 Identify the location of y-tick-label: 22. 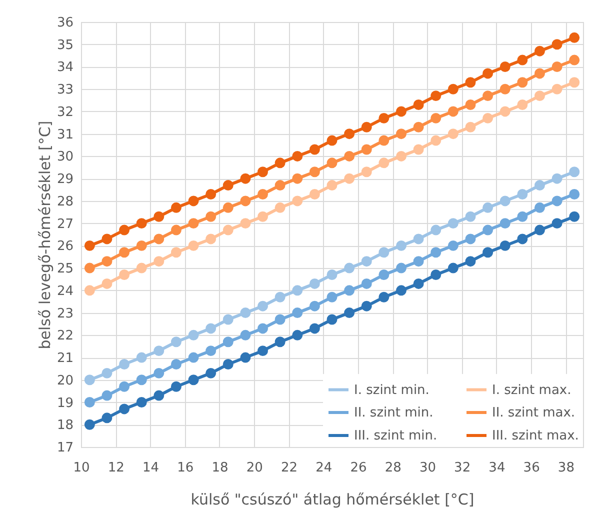
(65, 336).